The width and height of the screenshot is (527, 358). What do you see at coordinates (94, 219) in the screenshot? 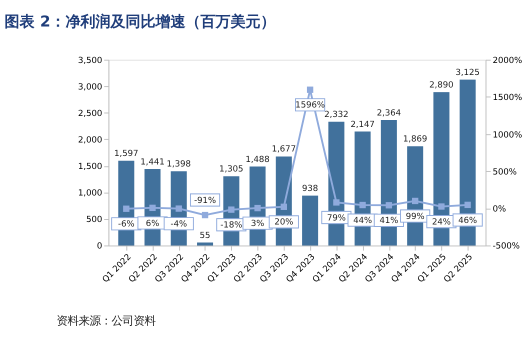
I see `y-tick-label: 500` at bounding box center [94, 219].